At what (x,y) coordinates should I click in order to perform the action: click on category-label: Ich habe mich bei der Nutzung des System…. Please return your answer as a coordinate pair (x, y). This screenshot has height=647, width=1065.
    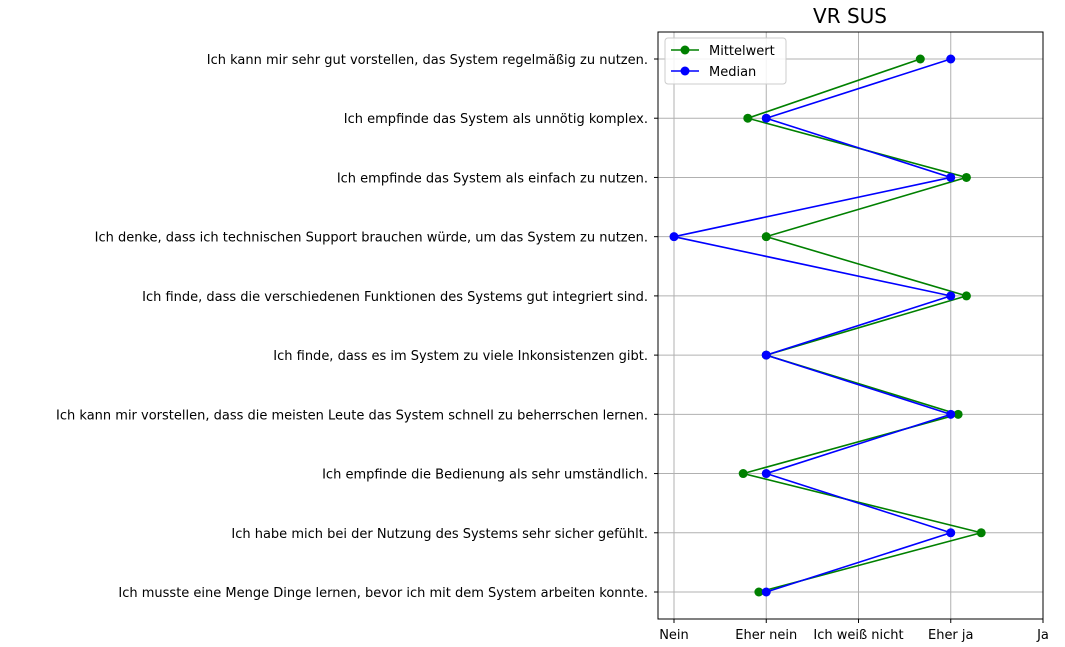
    Looking at the image, I should click on (439, 534).